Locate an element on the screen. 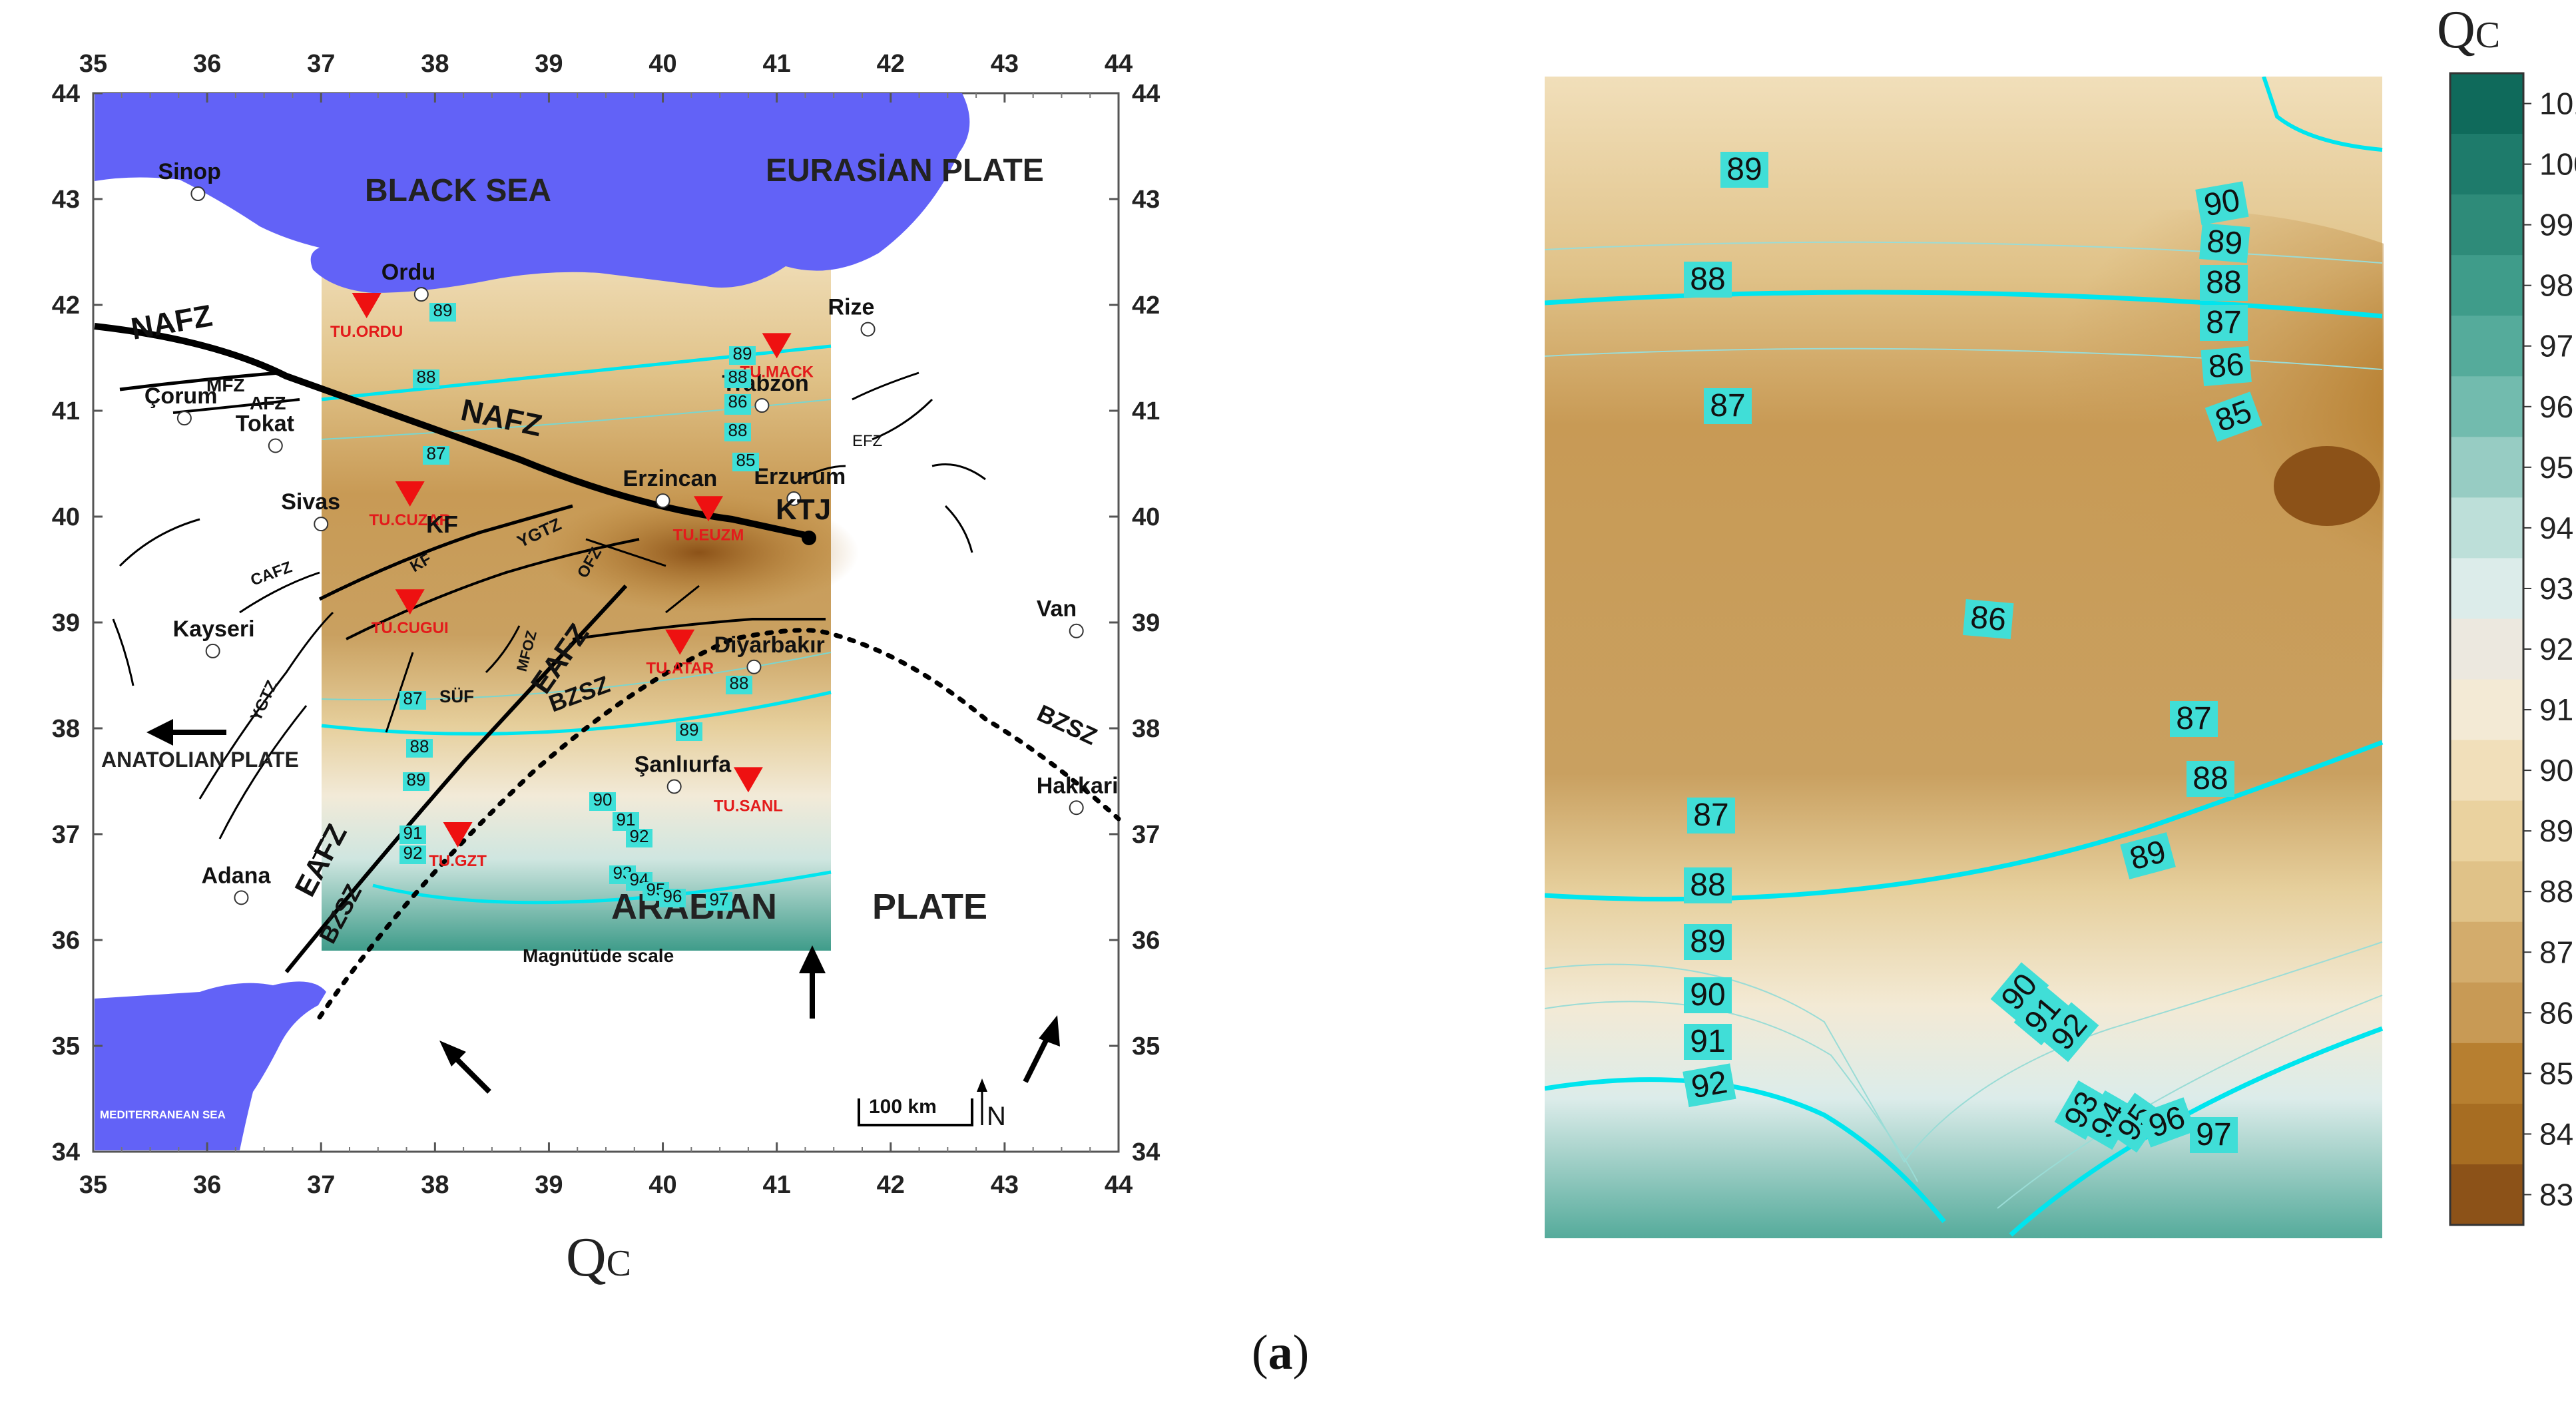  fault-label: MFZ is located at coordinates (226, 385).